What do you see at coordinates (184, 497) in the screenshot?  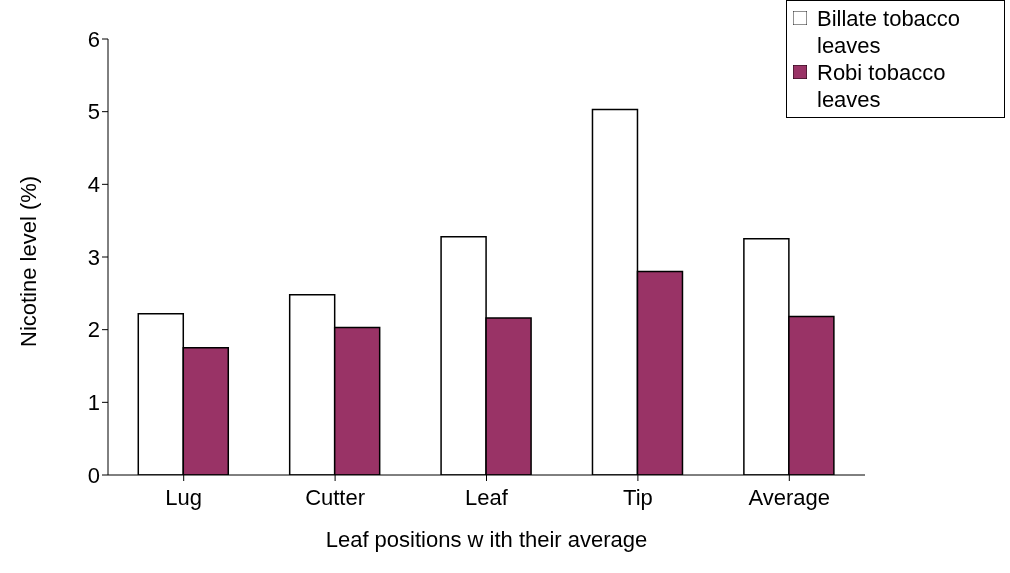 I see `x-tick-label: Lug` at bounding box center [184, 497].